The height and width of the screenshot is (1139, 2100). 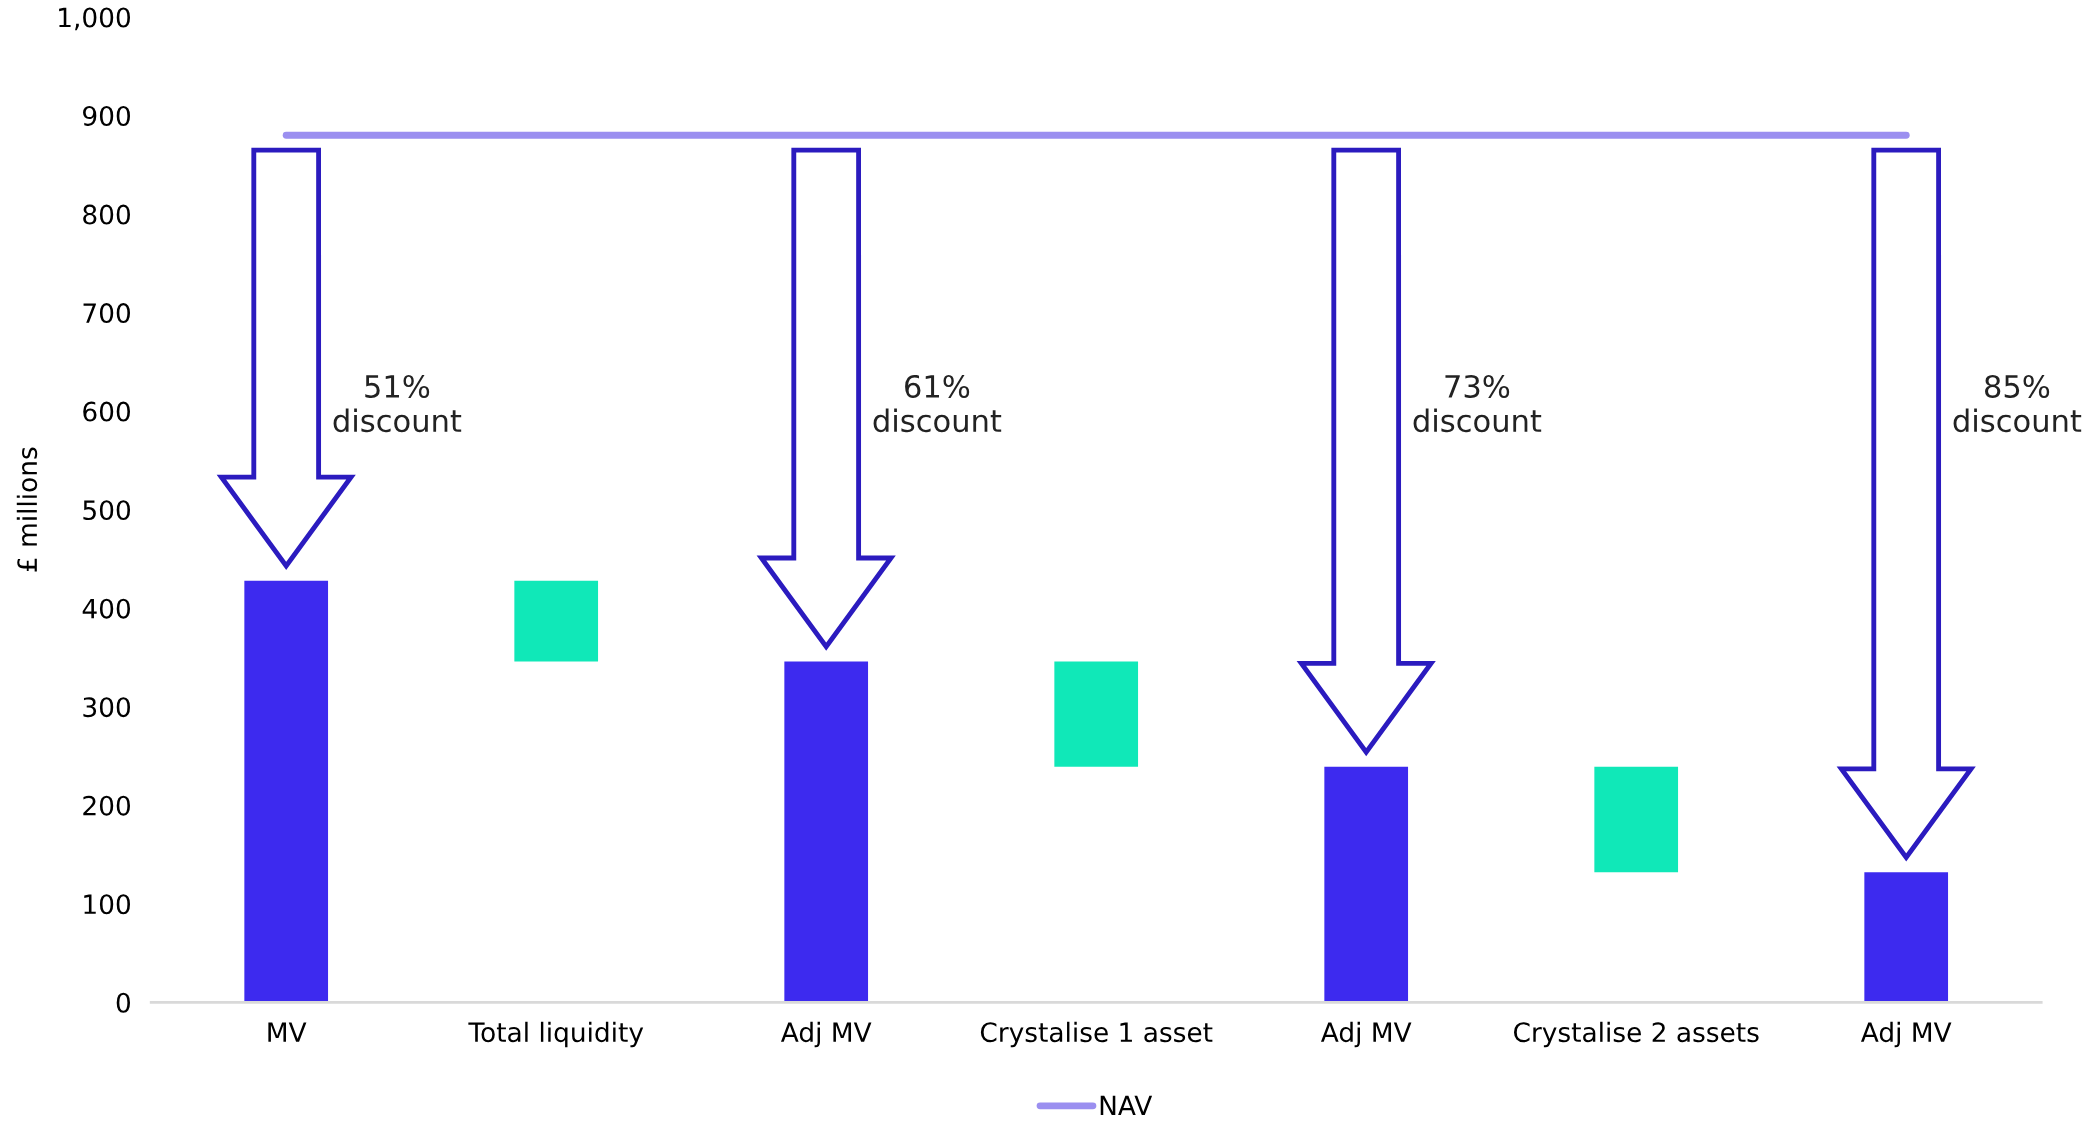 I want to click on y-tick-label: 500, so click(x=106, y=510).